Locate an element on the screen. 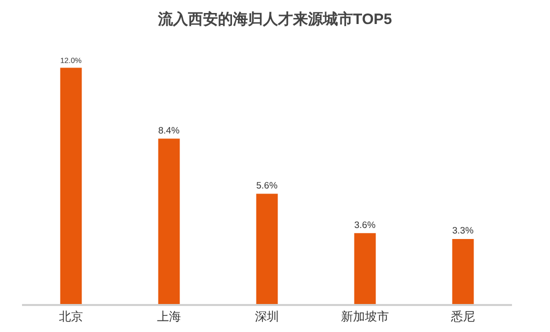  x-tick-label: 上海 is located at coordinates (169, 316).